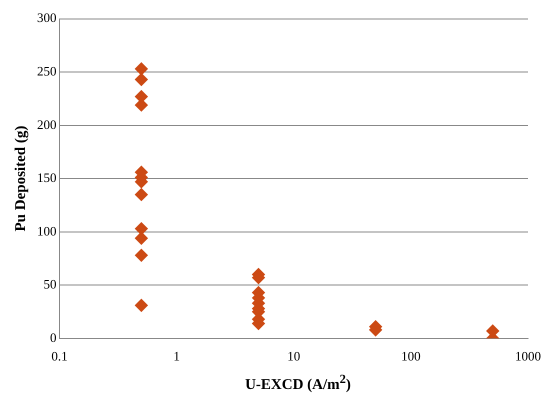 This screenshot has width=559, height=410. Describe the element at coordinates (53, 337) in the screenshot. I see `y-tick-label: 0` at that location.